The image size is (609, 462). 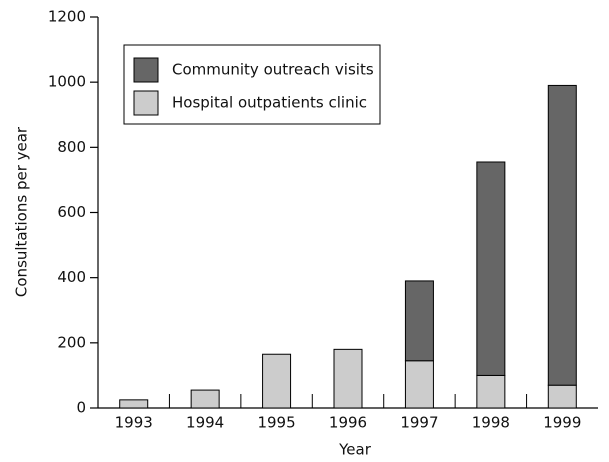 What do you see at coordinates (22, 211) in the screenshot?
I see `y-axis-label: Consultations per year` at bounding box center [22, 211].